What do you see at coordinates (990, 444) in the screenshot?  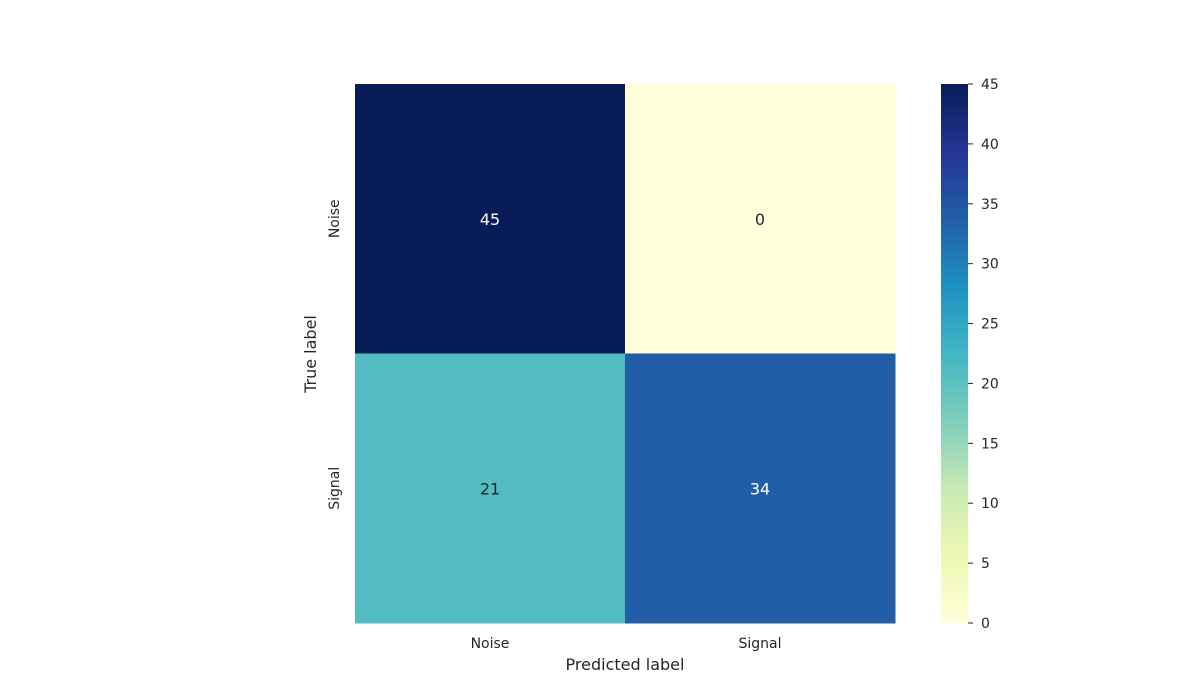 I see `colorbar-tick-label: 15` at bounding box center [990, 444].